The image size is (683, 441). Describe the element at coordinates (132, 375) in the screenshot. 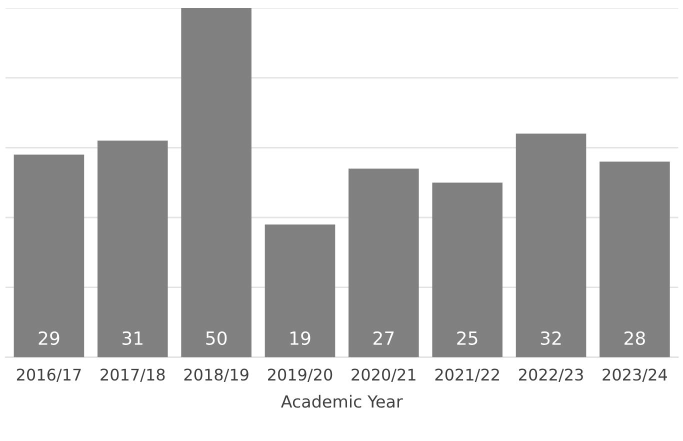

I see `x-tick-label: 2017/18` at that location.